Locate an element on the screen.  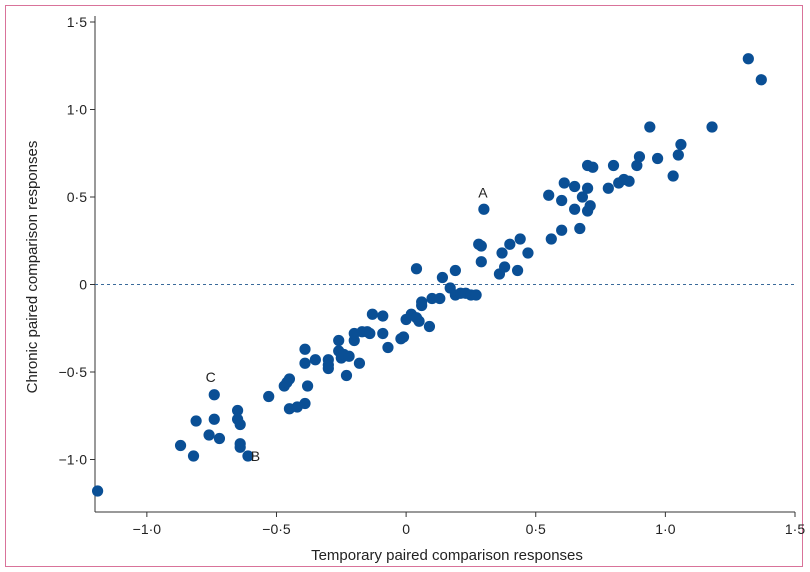
annotation-c: C is located at coordinates (211, 377).